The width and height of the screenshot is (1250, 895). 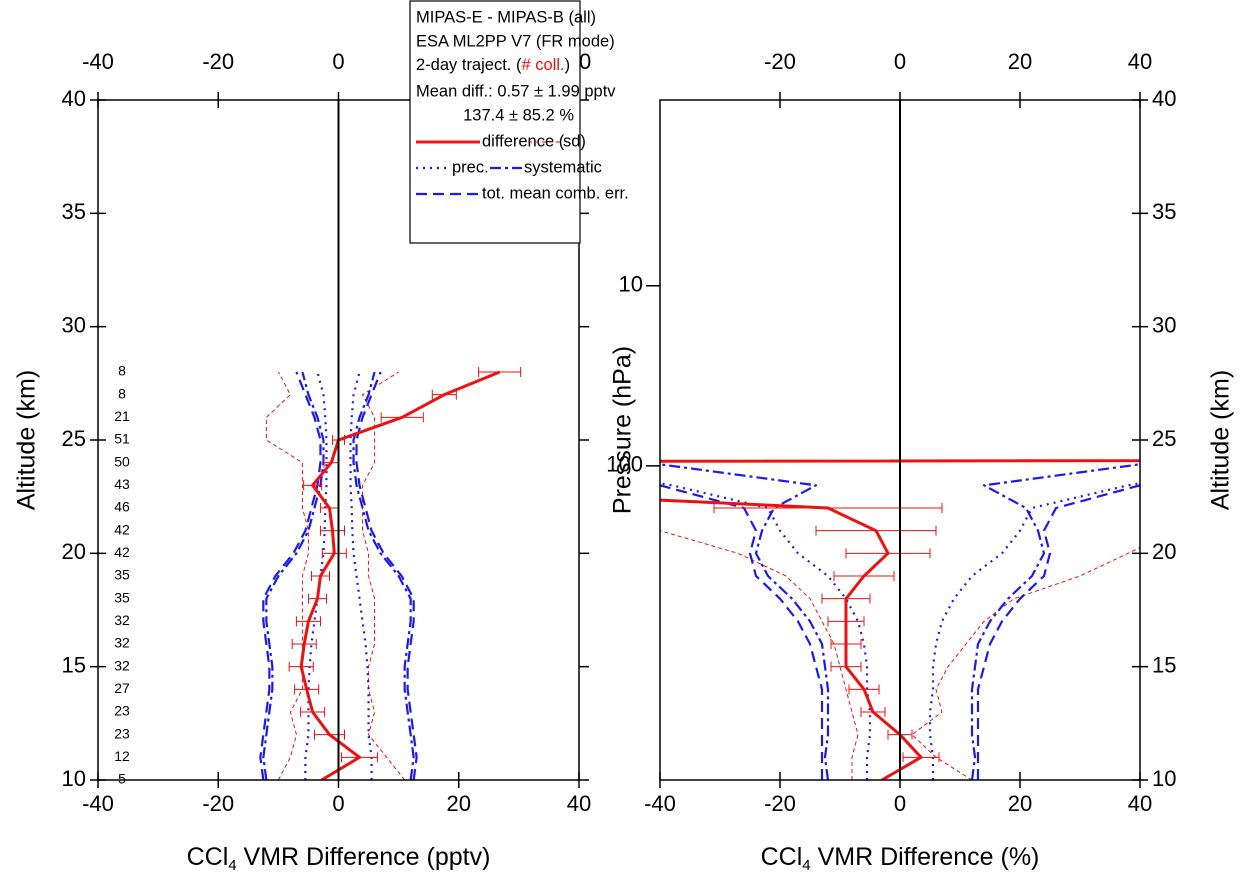 I want to click on legend-label: prec., so click(x=470, y=167).